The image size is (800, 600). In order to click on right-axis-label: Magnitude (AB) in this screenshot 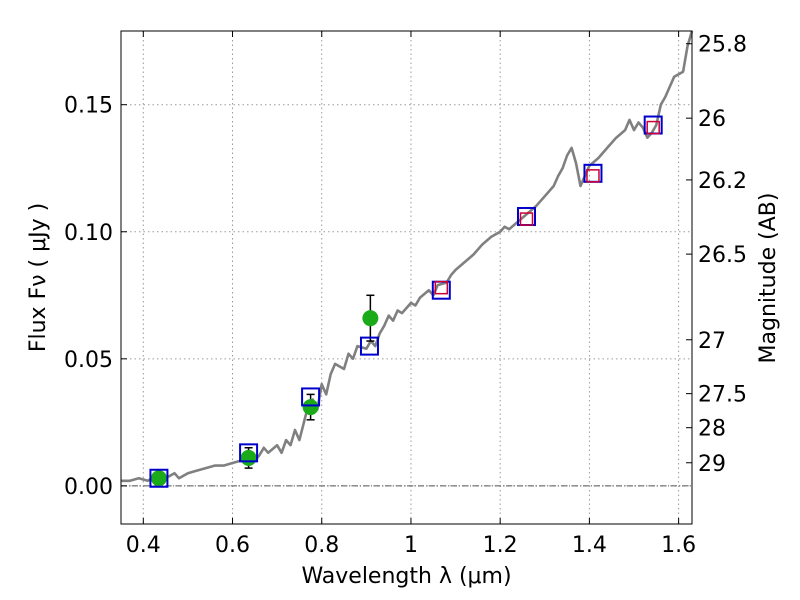, I will do `click(768, 278)`.